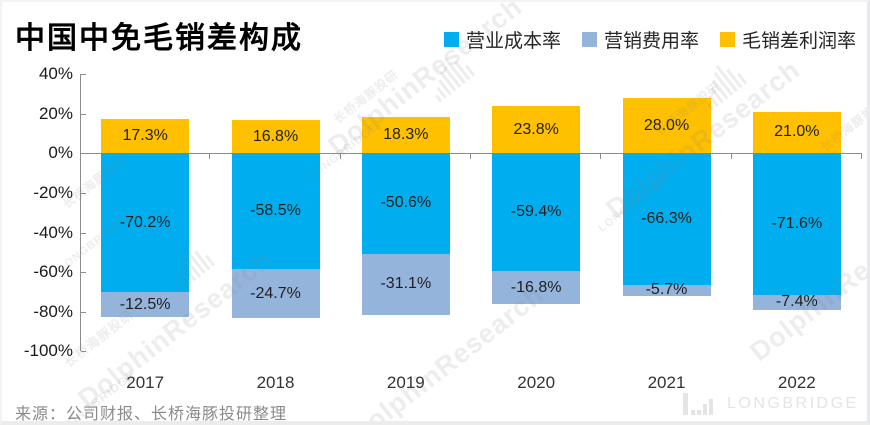 Image resolution: width=870 pixels, height=425 pixels. I want to click on longbridge-logo-text: LONGBRIDGE, so click(793, 403).